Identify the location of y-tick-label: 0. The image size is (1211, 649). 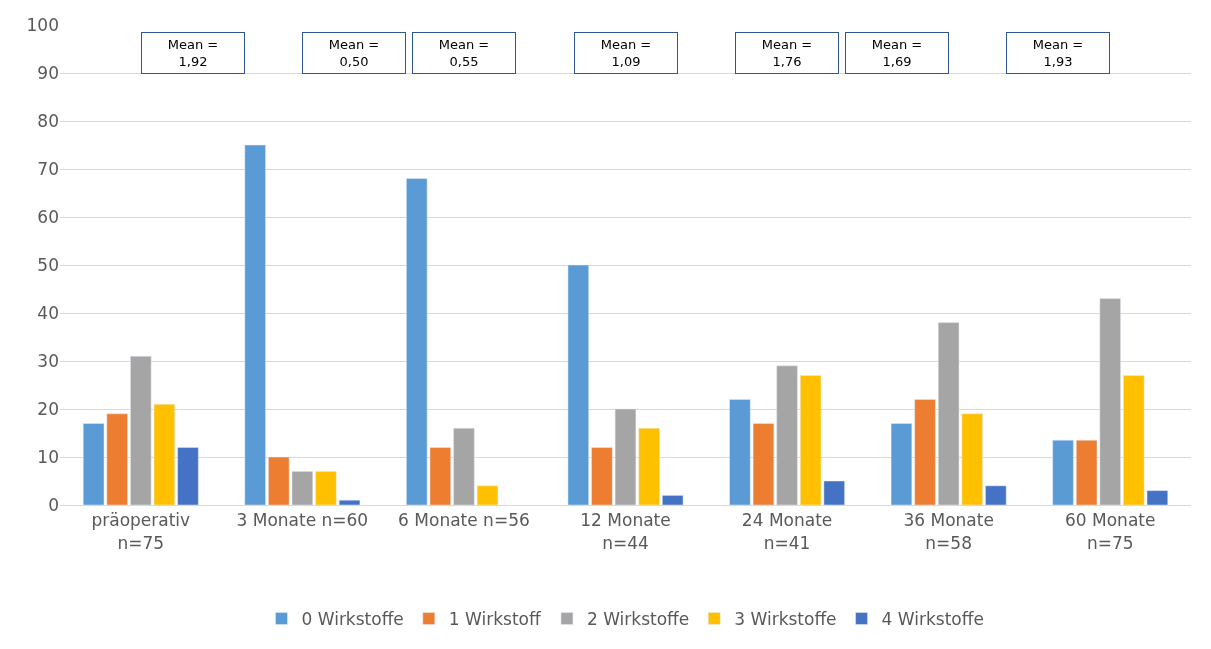
(53, 504).